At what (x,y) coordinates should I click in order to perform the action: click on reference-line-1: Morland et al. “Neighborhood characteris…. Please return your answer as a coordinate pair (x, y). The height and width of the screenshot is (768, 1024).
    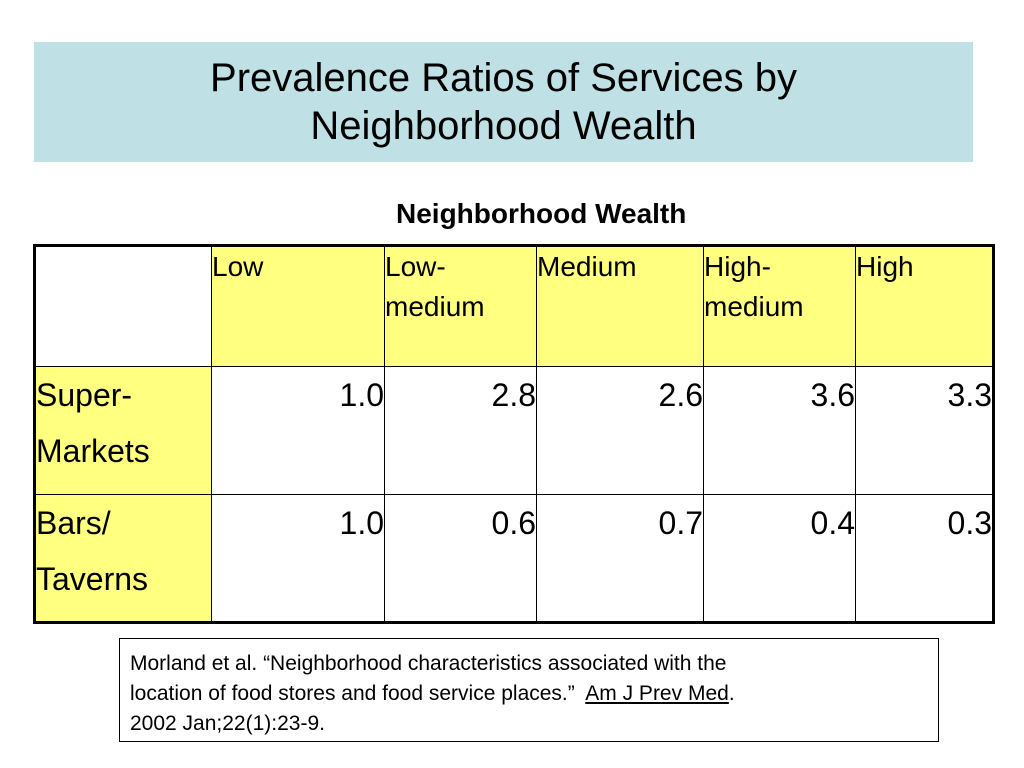
    Looking at the image, I should click on (428, 663).